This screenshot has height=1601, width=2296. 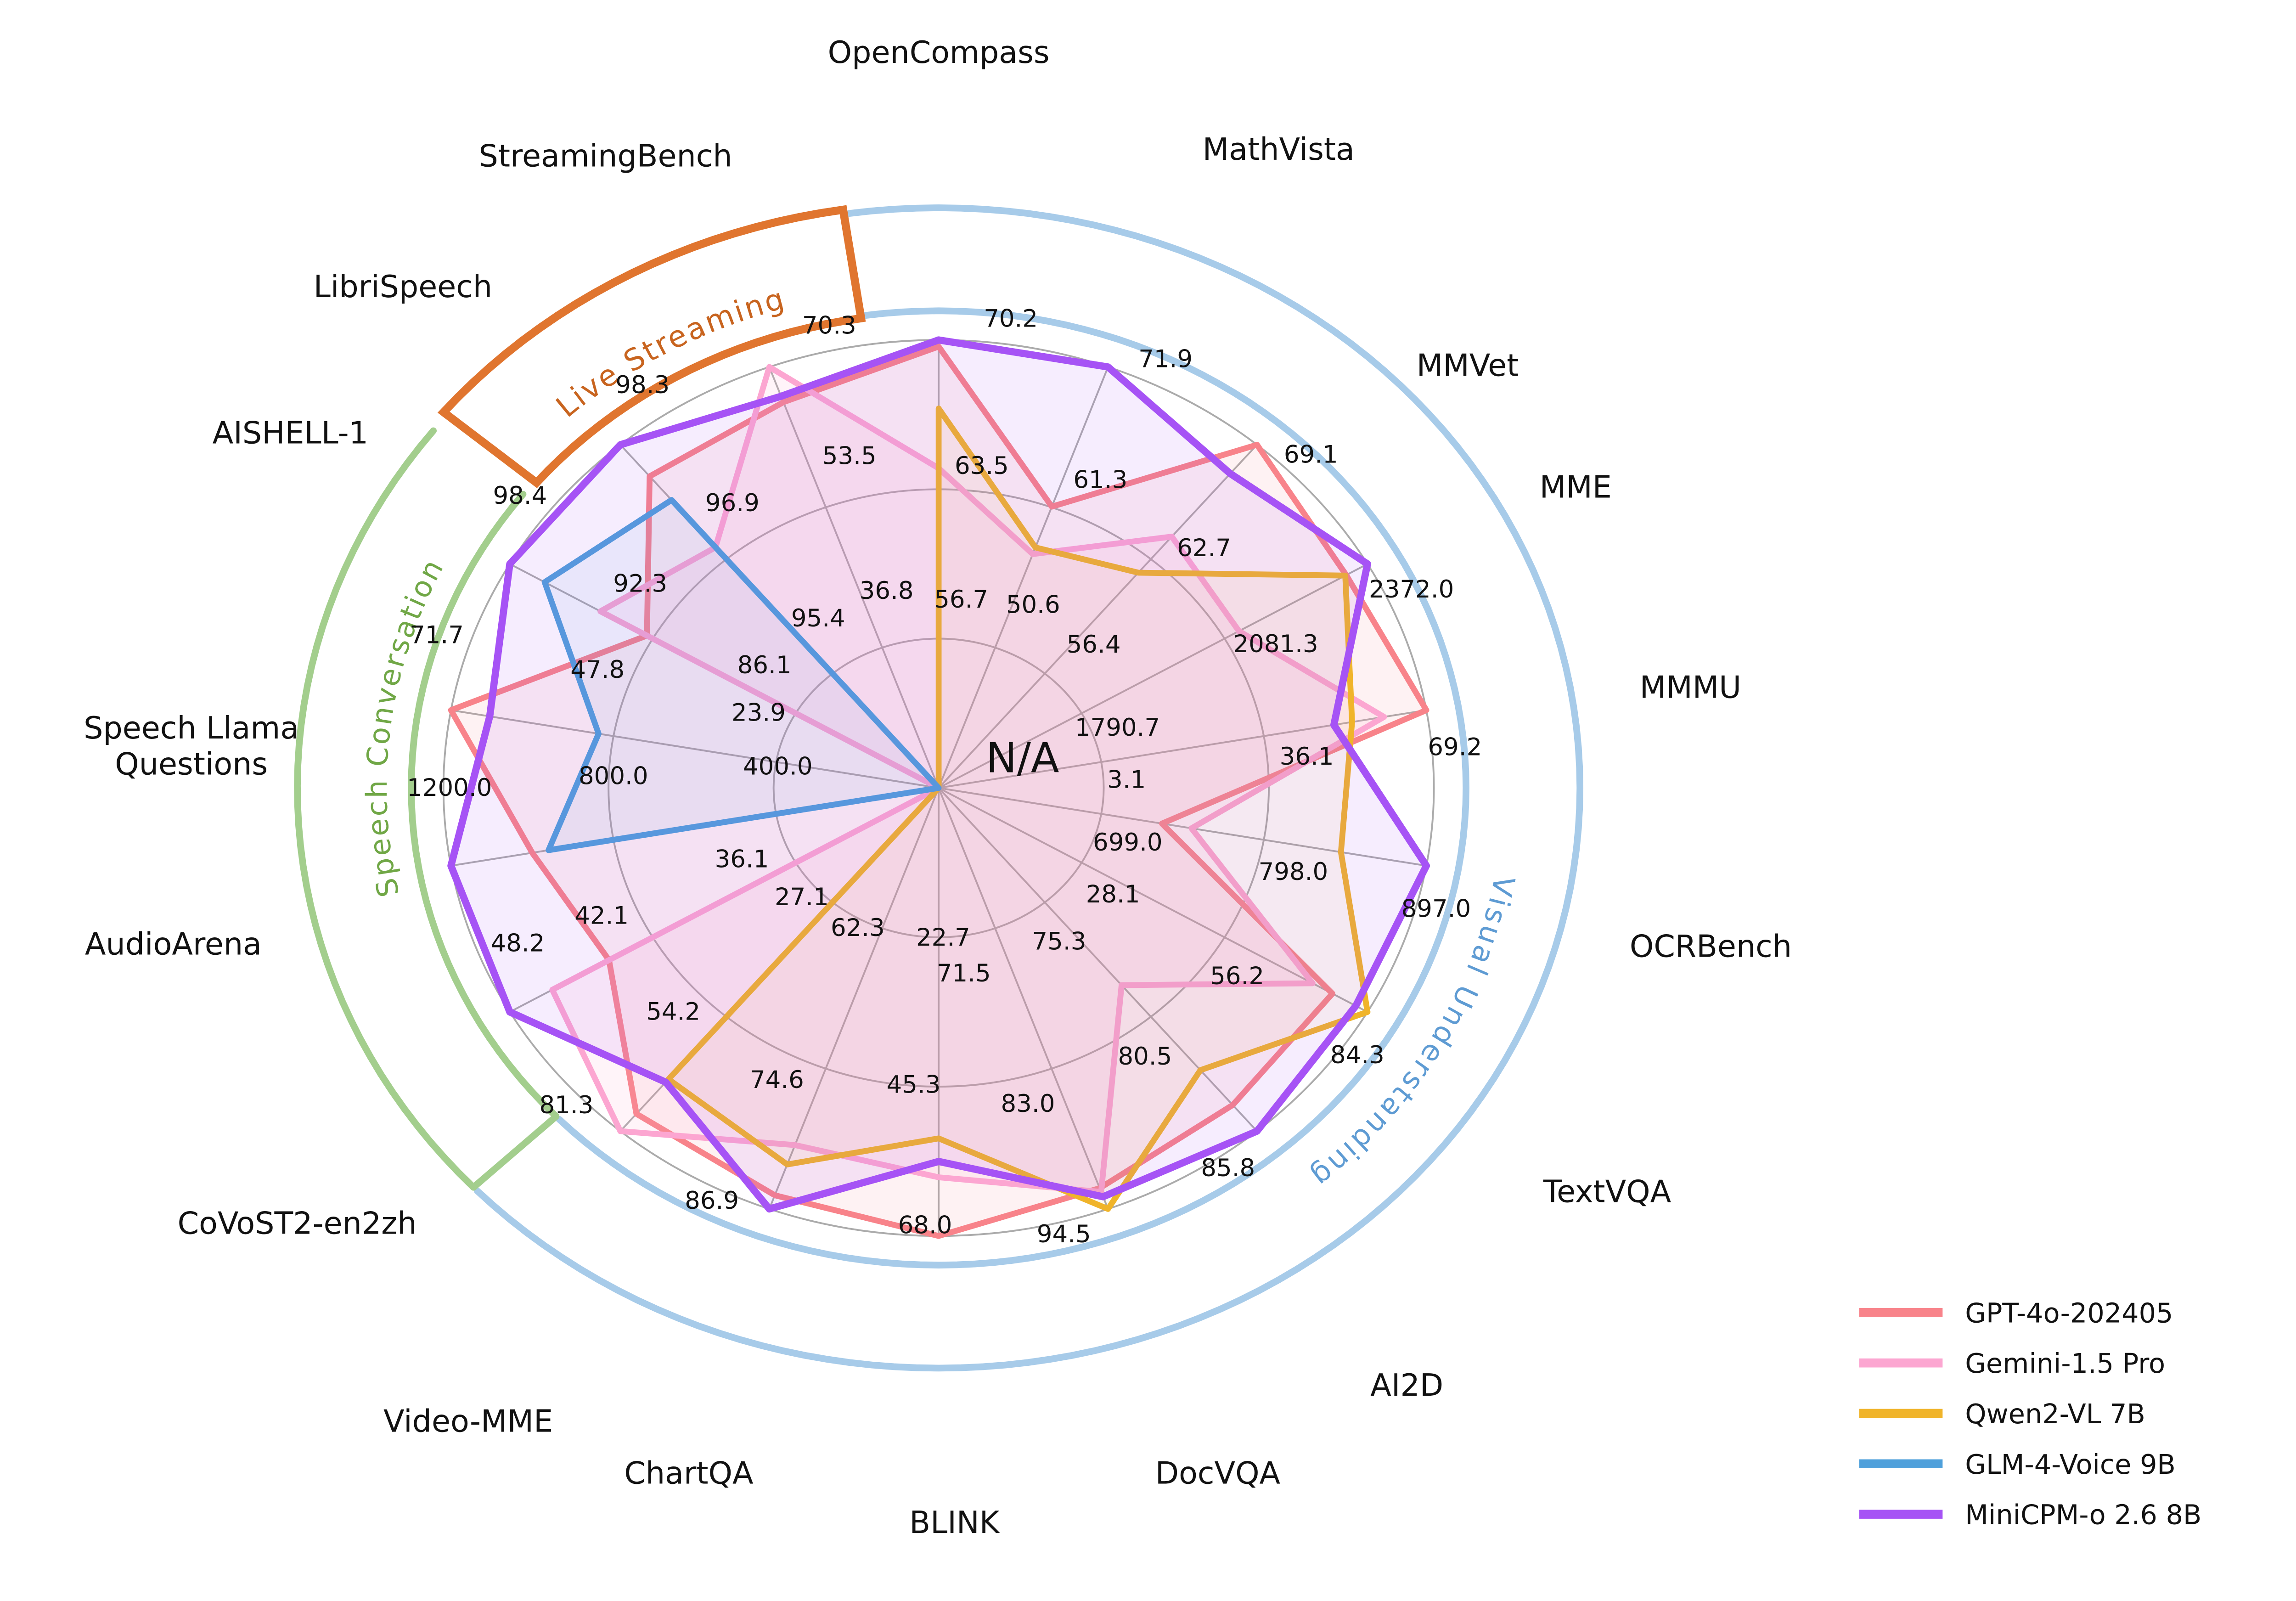 What do you see at coordinates (1311, 455) in the screenshot?
I see `tick-MMVet-2: 69.1` at bounding box center [1311, 455].